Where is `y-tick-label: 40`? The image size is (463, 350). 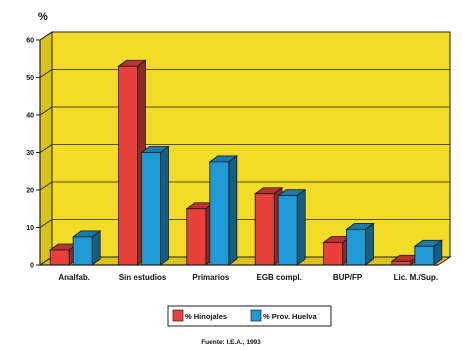
y-tick-label: 40 is located at coordinates (30, 116).